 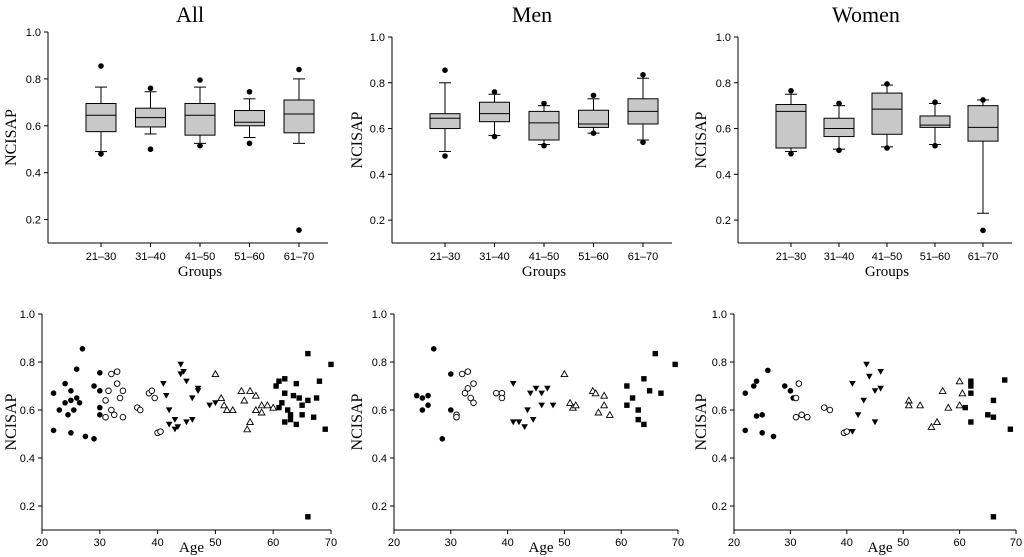 I want to click on y-tick-label: 0.4, so click(x=719, y=459).